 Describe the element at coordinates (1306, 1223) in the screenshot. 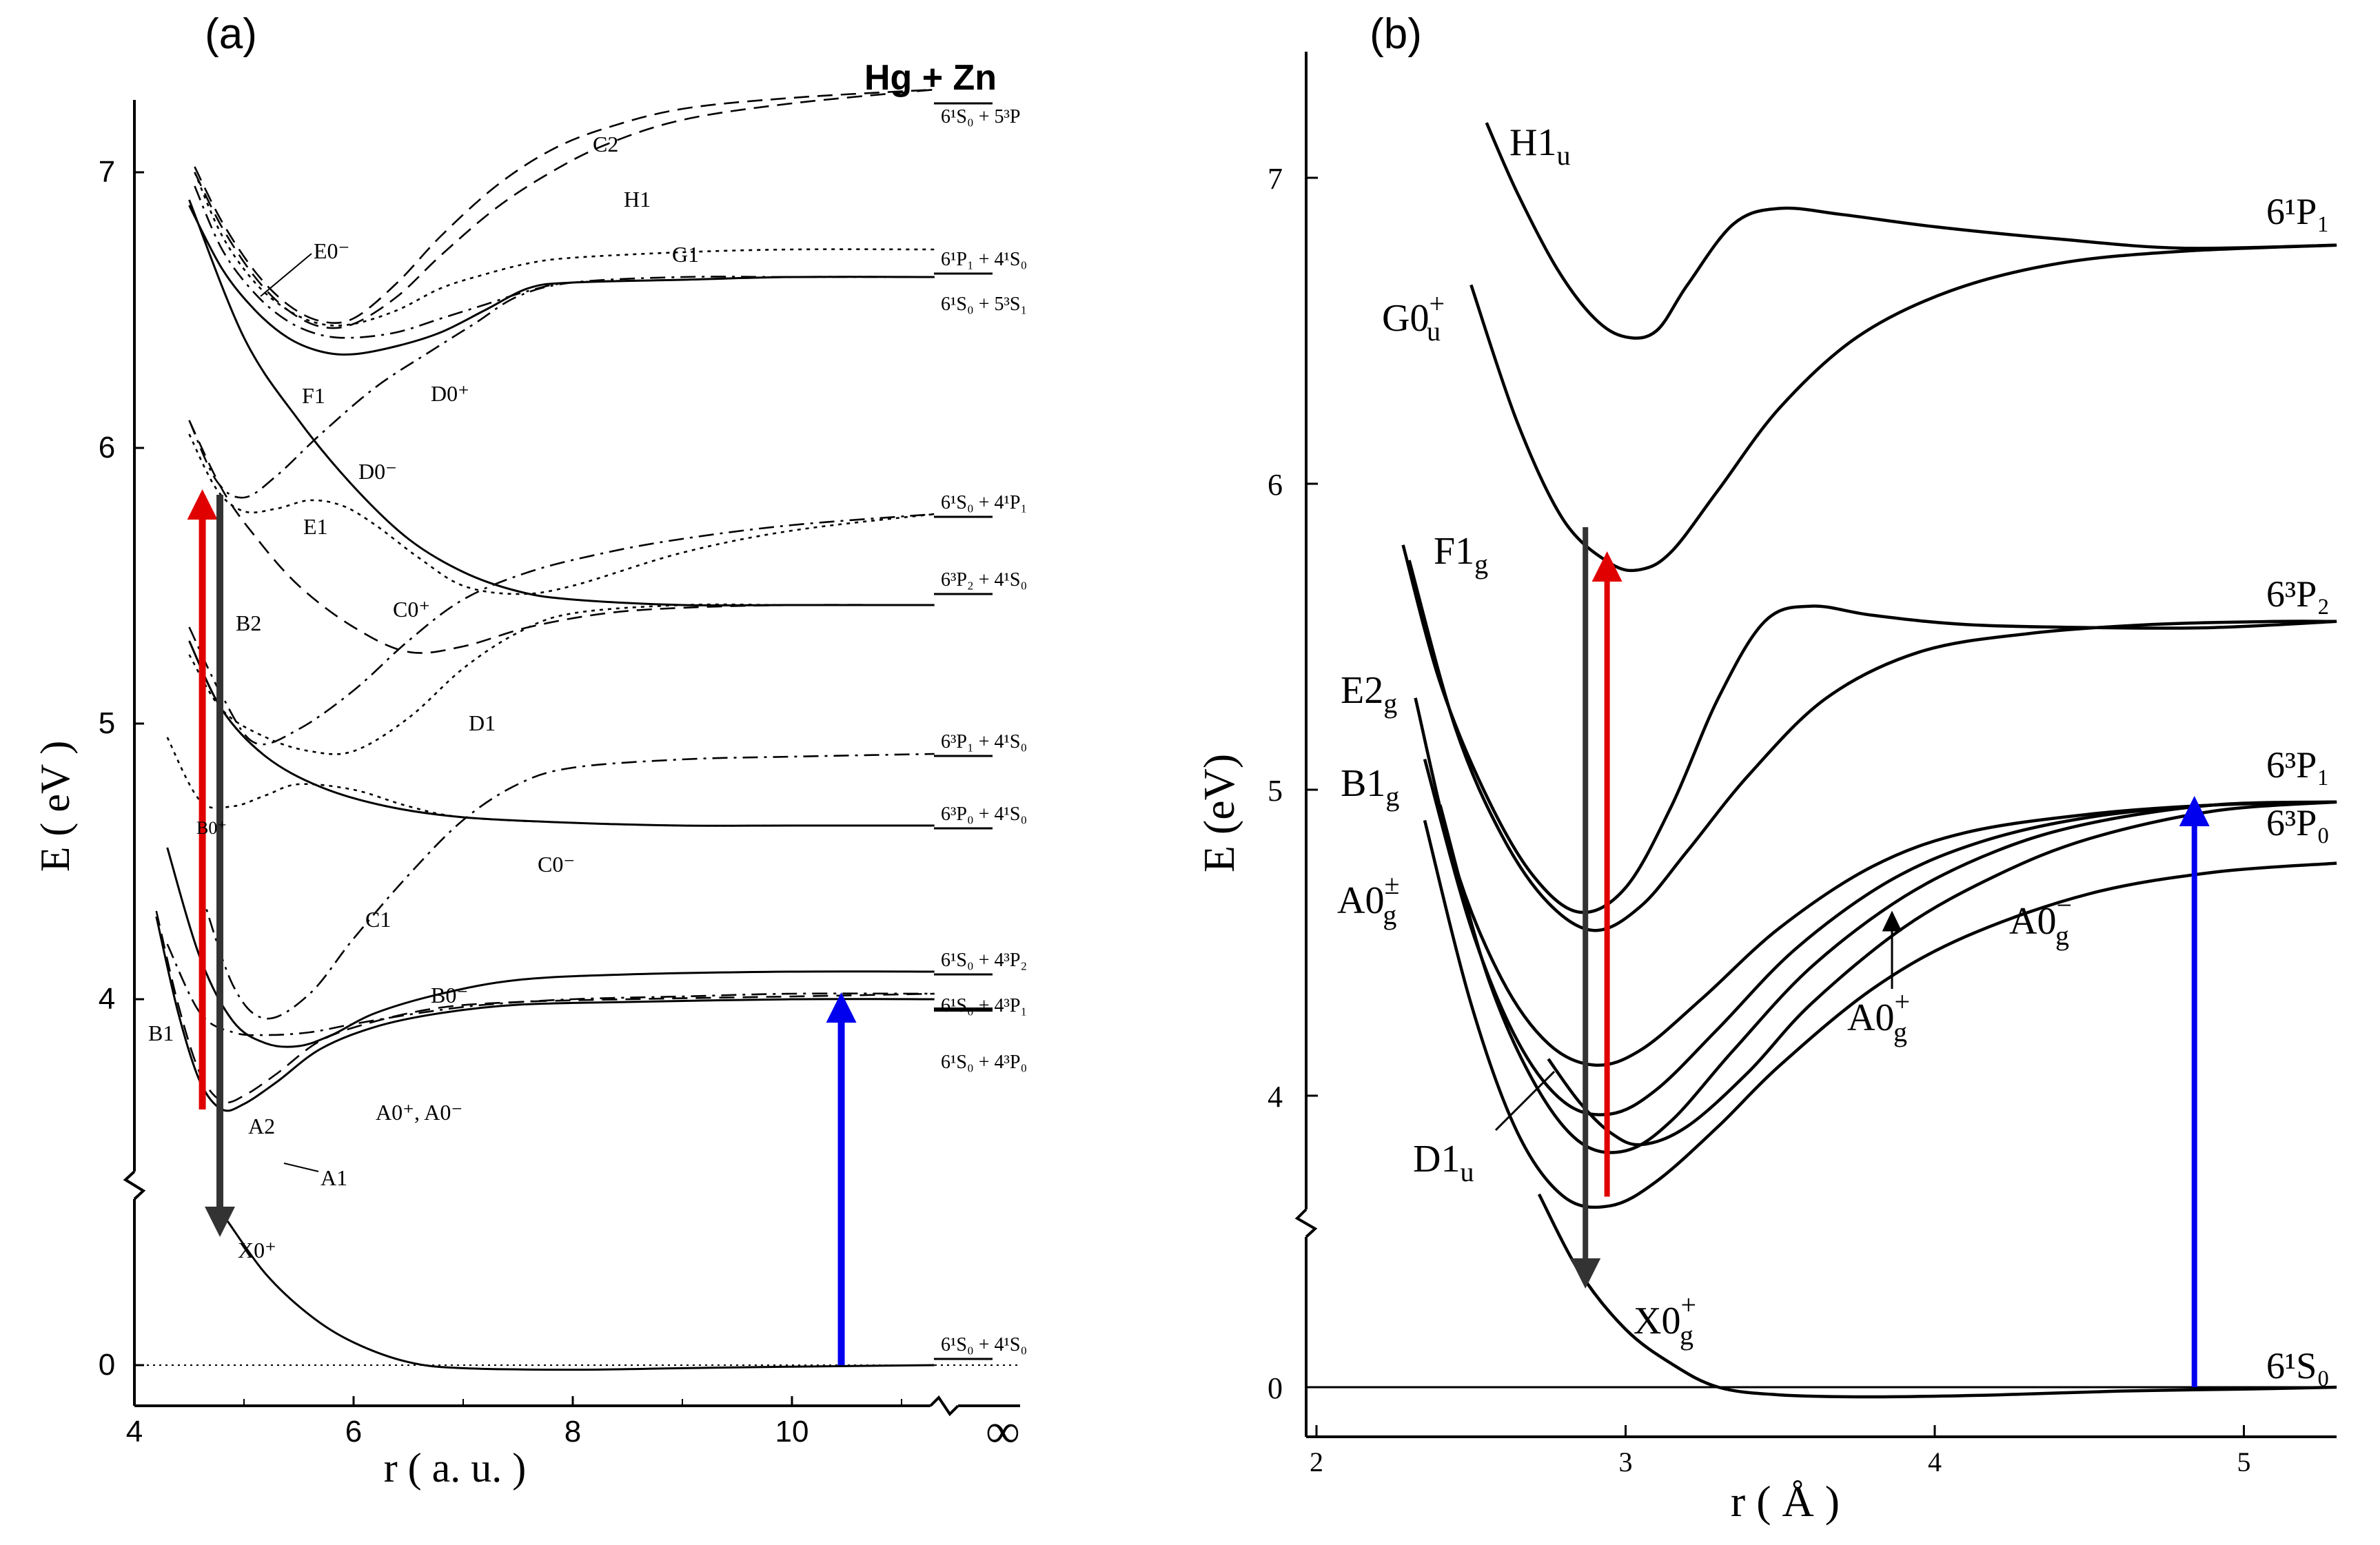

I see `panel-b-y-axis-break` at that location.